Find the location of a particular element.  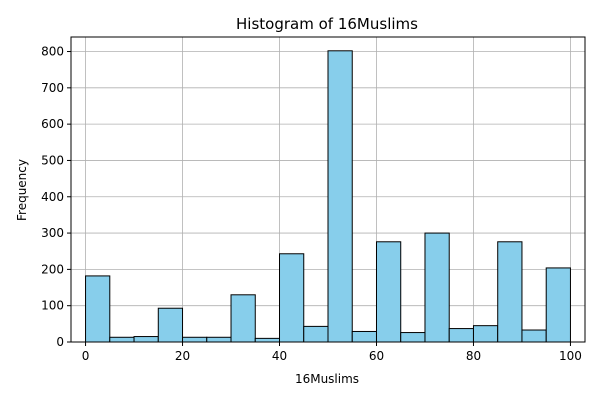

x-tick-label: 0 is located at coordinates (86, 356).